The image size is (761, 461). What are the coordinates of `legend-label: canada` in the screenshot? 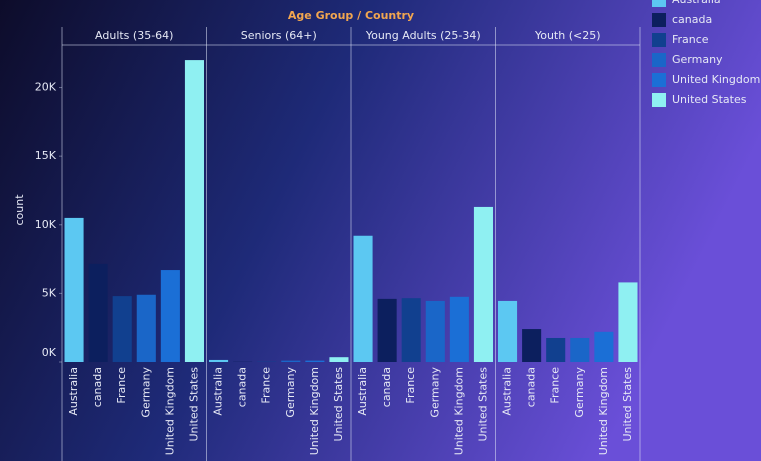 It's located at (692, 19).